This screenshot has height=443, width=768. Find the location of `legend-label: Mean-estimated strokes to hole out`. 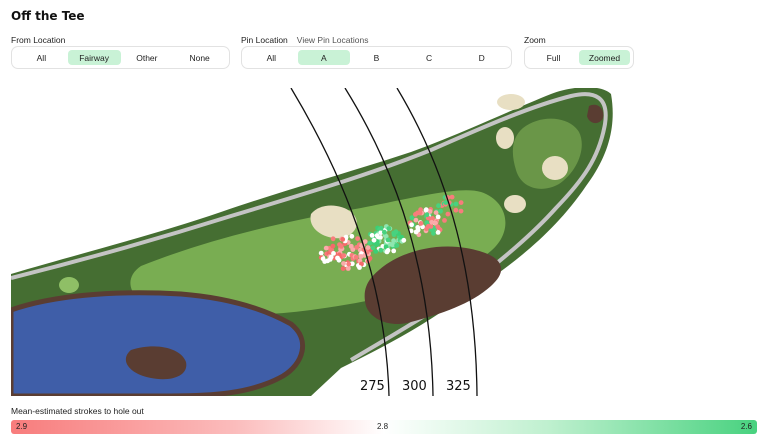

legend-label: Mean-estimated strokes to hole out is located at coordinates (77, 411).